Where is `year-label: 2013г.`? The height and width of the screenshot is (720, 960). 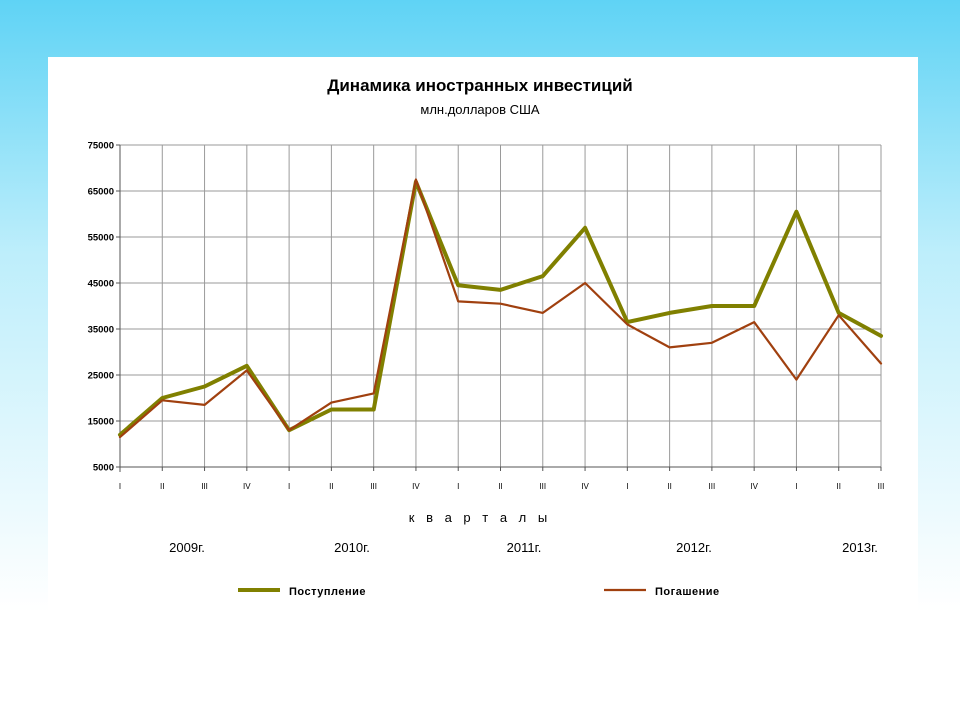
year-label: 2013г. is located at coordinates (860, 547).